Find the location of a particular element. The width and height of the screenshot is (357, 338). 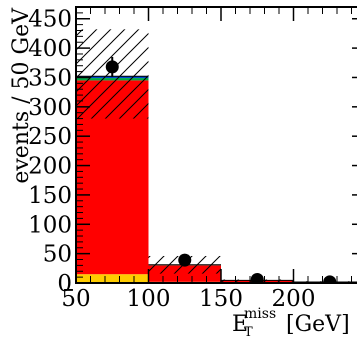

y-tick-label-7: 350 is located at coordinates (50, 78).